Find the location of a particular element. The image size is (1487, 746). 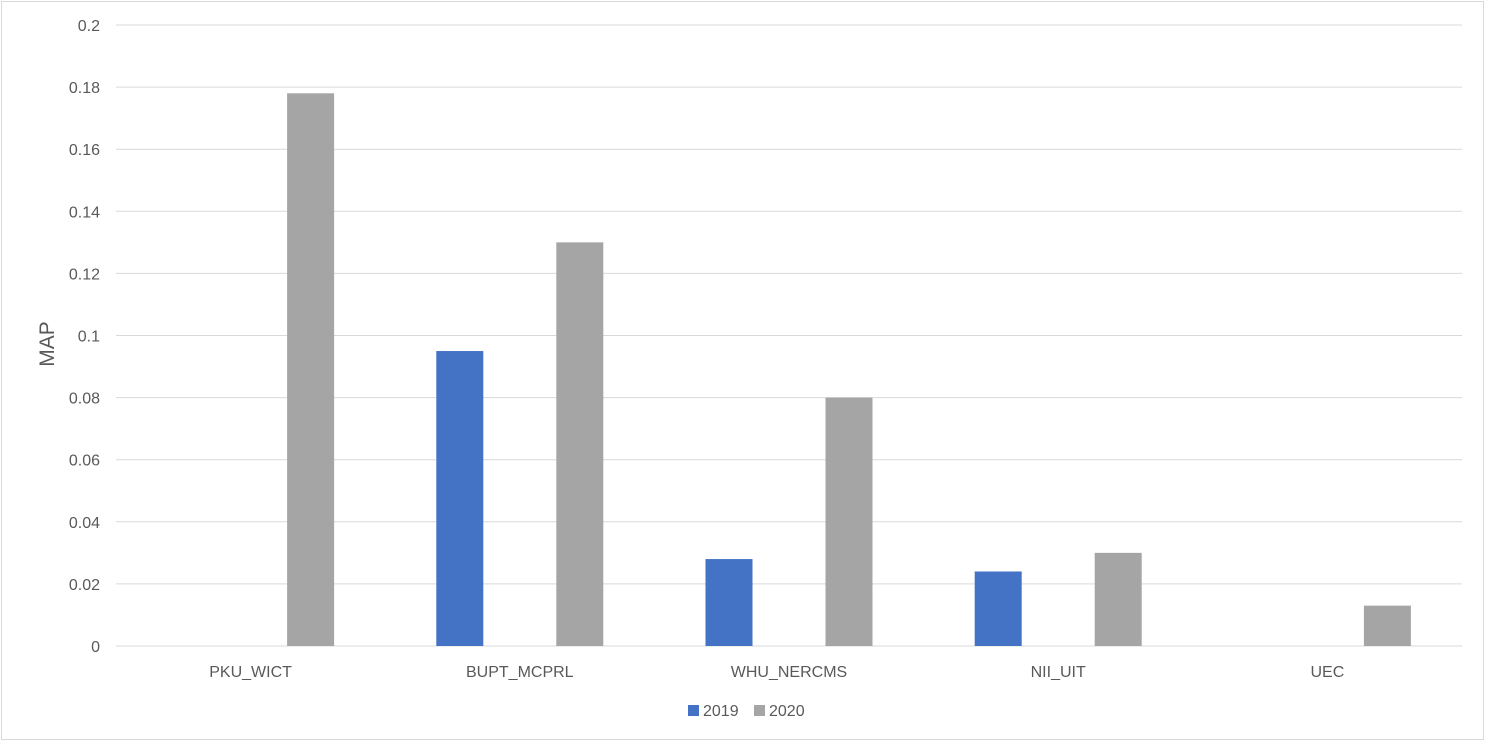

x-category-label: UEC is located at coordinates (1328, 672).